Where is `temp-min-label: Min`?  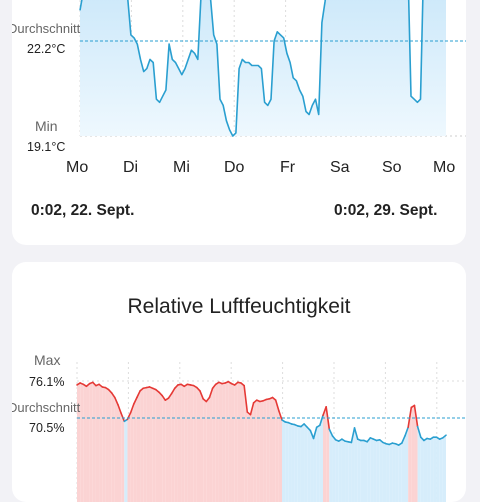
temp-min-label: Min is located at coordinates (46, 126).